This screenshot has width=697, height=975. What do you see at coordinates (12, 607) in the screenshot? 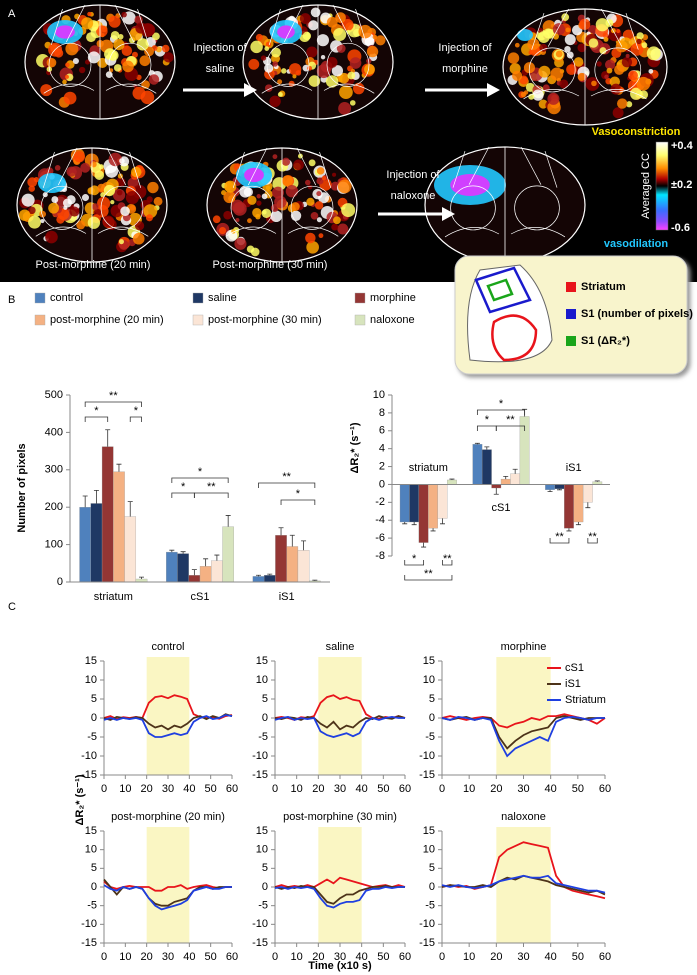
I see `panel-label: C` at bounding box center [12, 607].